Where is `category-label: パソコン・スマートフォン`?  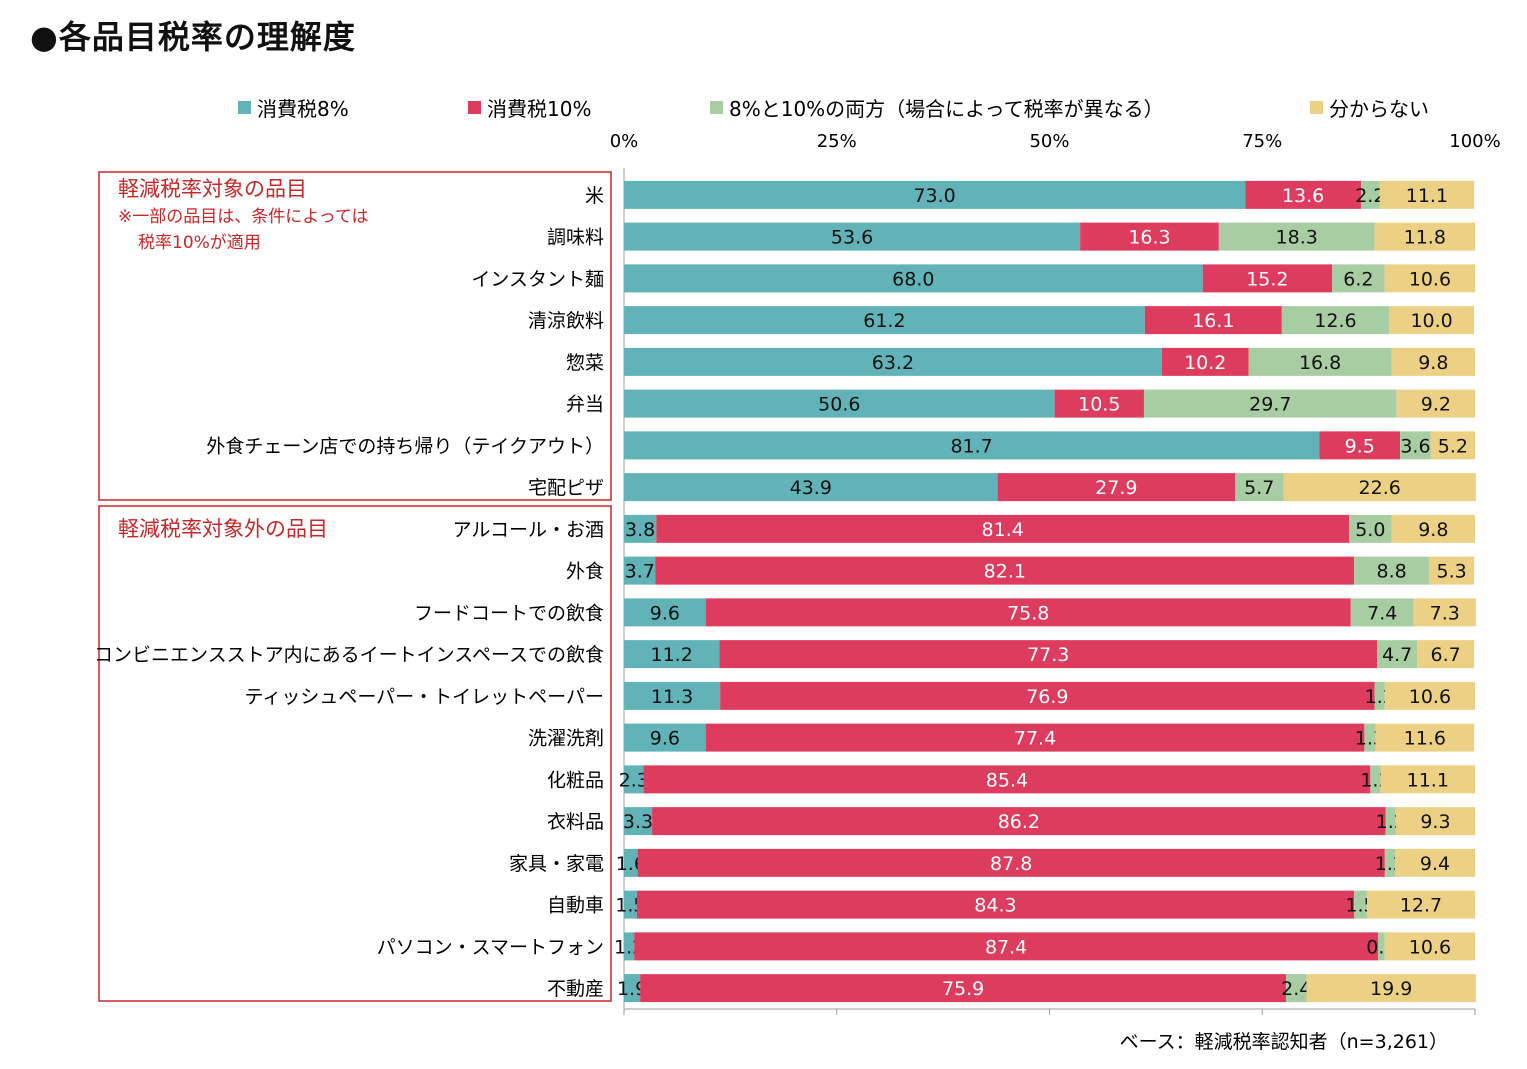
category-label: パソコン・スマートフォン is located at coordinates (490, 947).